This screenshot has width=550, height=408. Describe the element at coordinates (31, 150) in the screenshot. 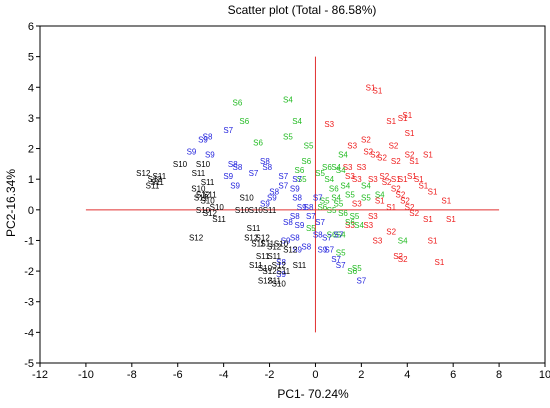

I see `y-tick-label: 2` at that location.